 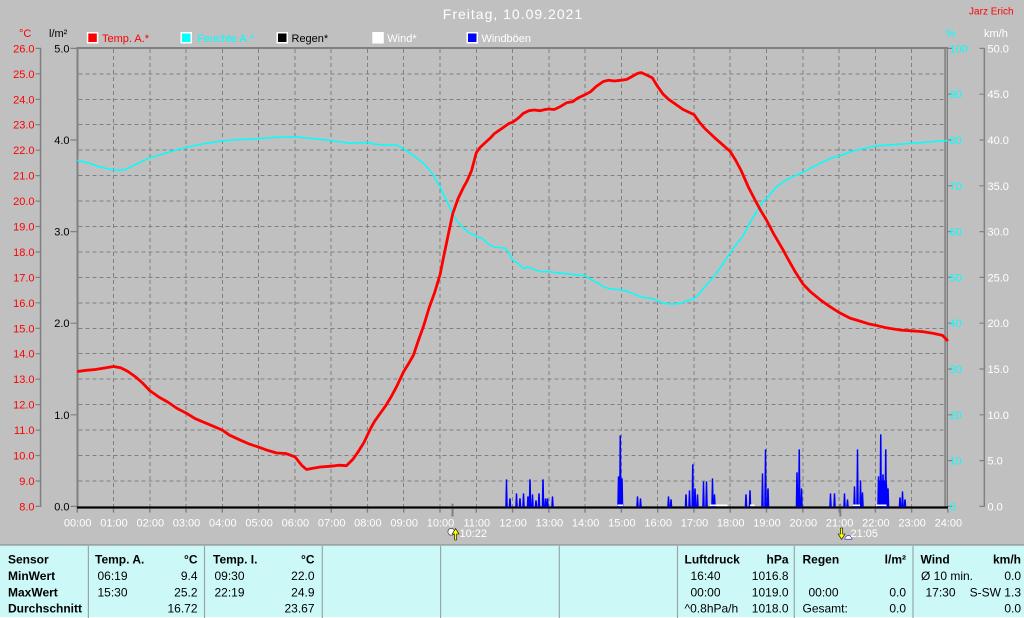 I want to click on svg-text: 1019.0, so click(x=770, y=592).